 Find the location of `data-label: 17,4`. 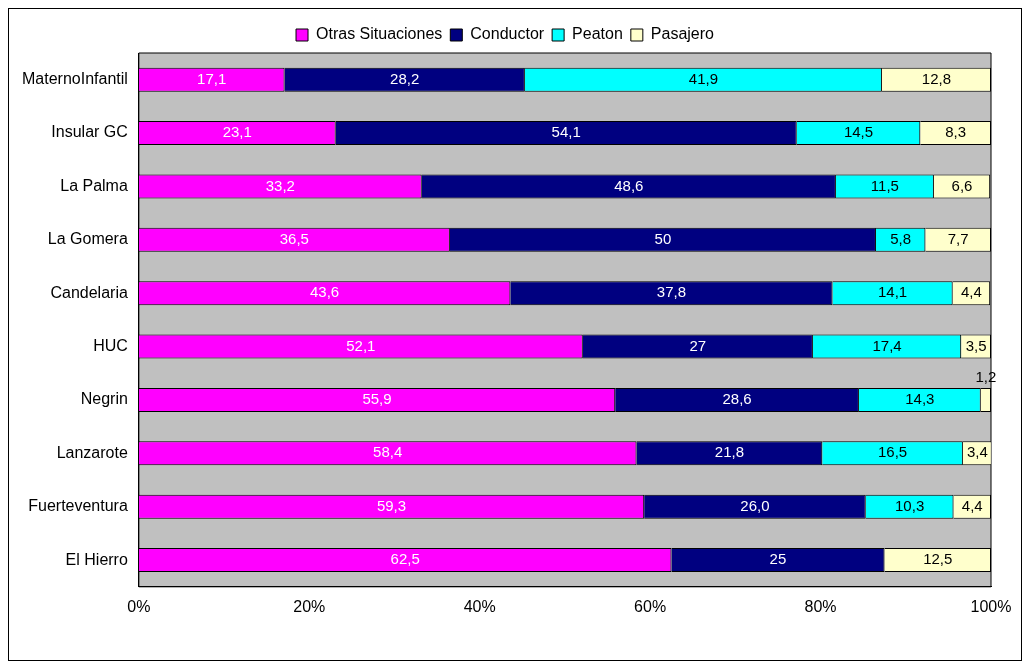

data-label: 17,4 is located at coordinates (887, 345).